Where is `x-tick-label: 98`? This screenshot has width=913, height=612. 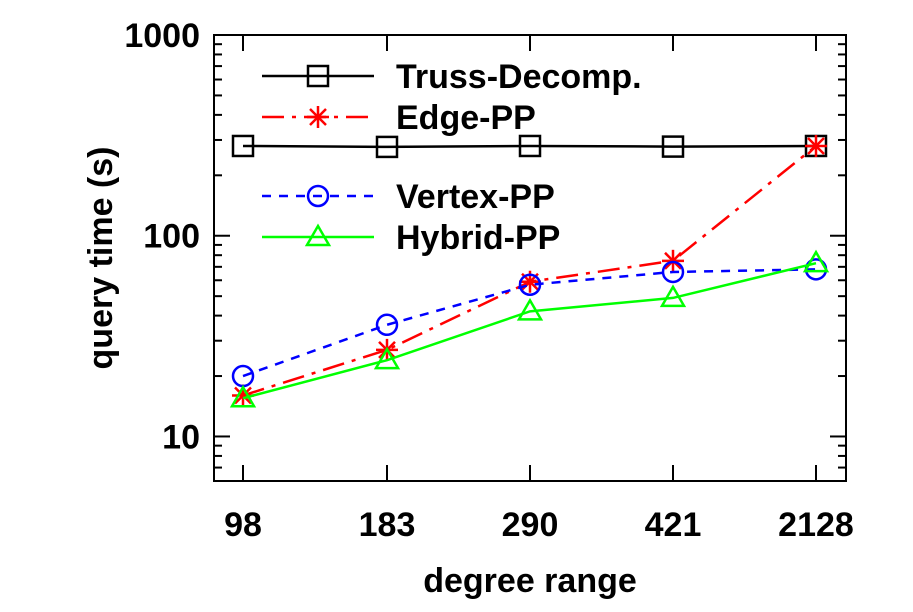 x-tick-label: 98 is located at coordinates (243, 525).